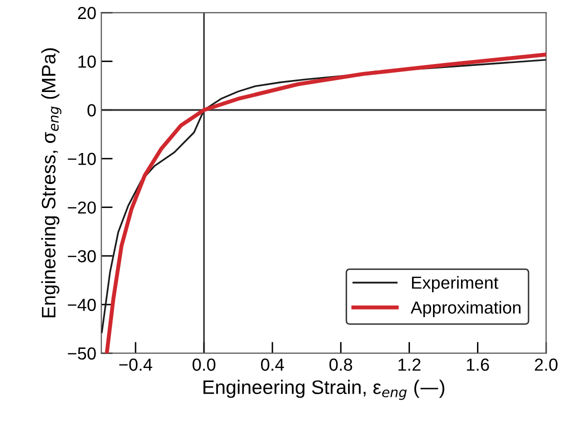  I want to click on y-tick-label: 20, so click(87, 13).